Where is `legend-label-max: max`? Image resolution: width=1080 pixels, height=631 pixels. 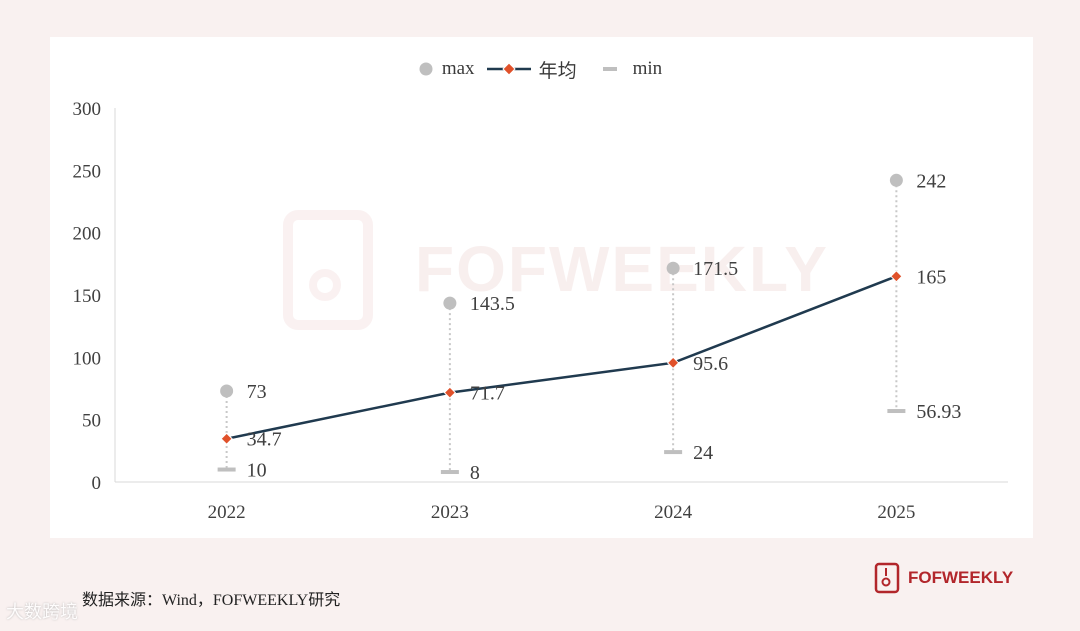
legend-label-max: max is located at coordinates (458, 68).